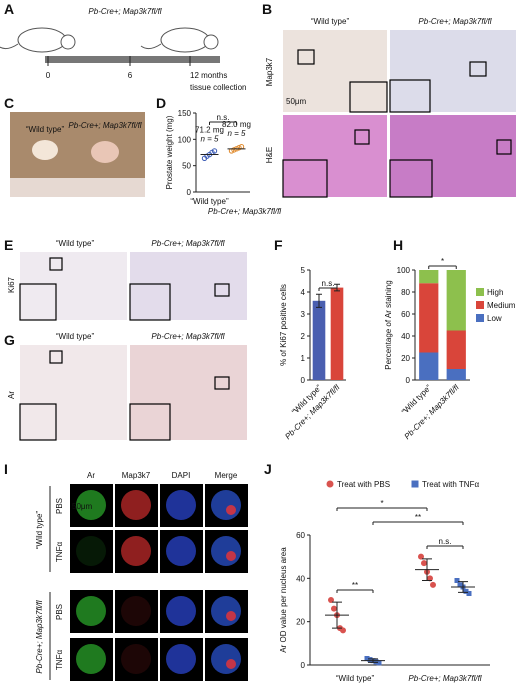 Image resolution: width=520 pixels, height=693 pixels. What do you see at coordinates (303, 336) in the screenshot?
I see `y-tick-label: 2` at bounding box center [303, 336].